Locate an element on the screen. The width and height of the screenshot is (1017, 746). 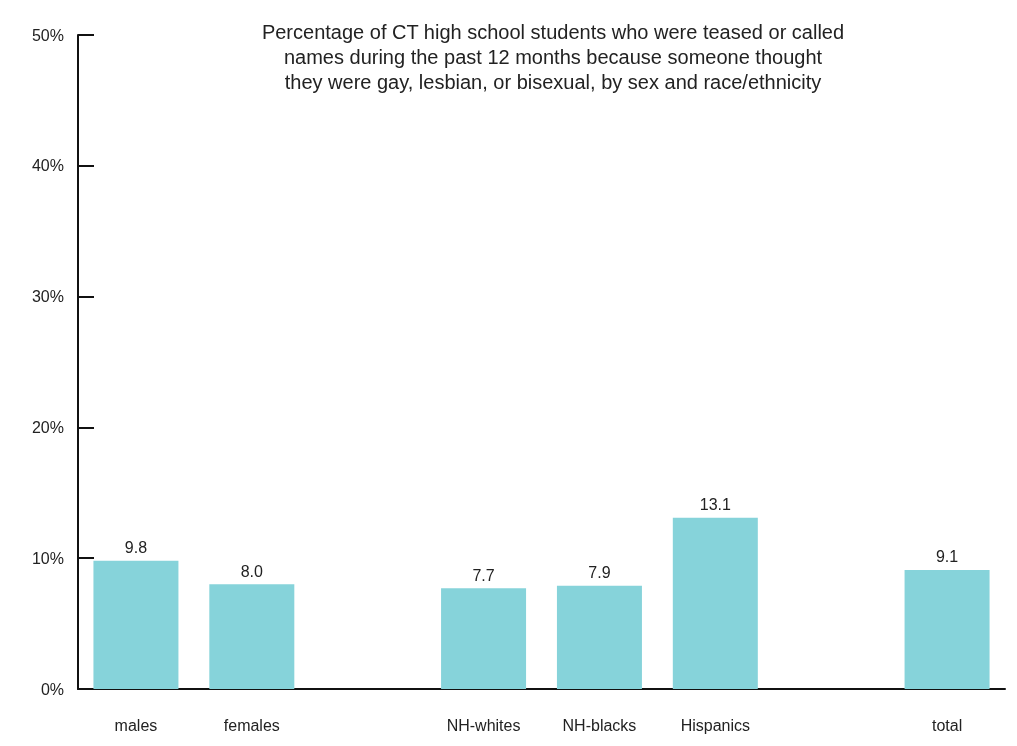
data-label: 7.9 is located at coordinates (599, 573).